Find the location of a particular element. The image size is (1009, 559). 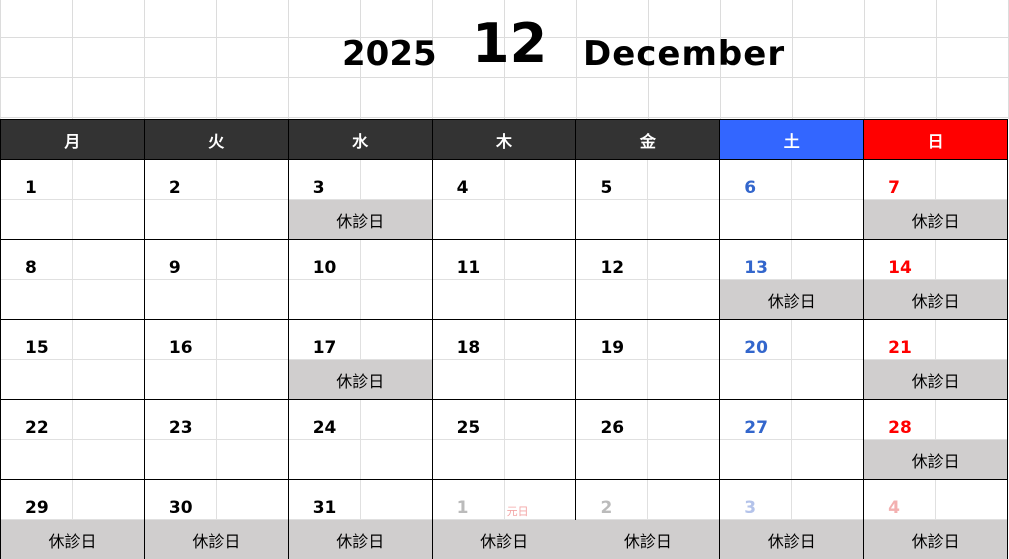

day-cell: 29 休診日 is located at coordinates (73, 519).